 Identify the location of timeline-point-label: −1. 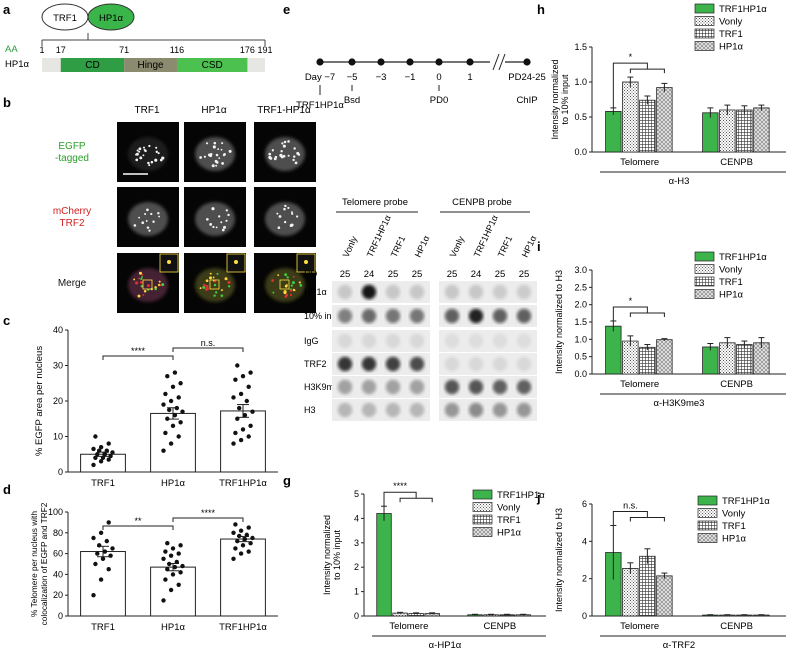
(410, 77).